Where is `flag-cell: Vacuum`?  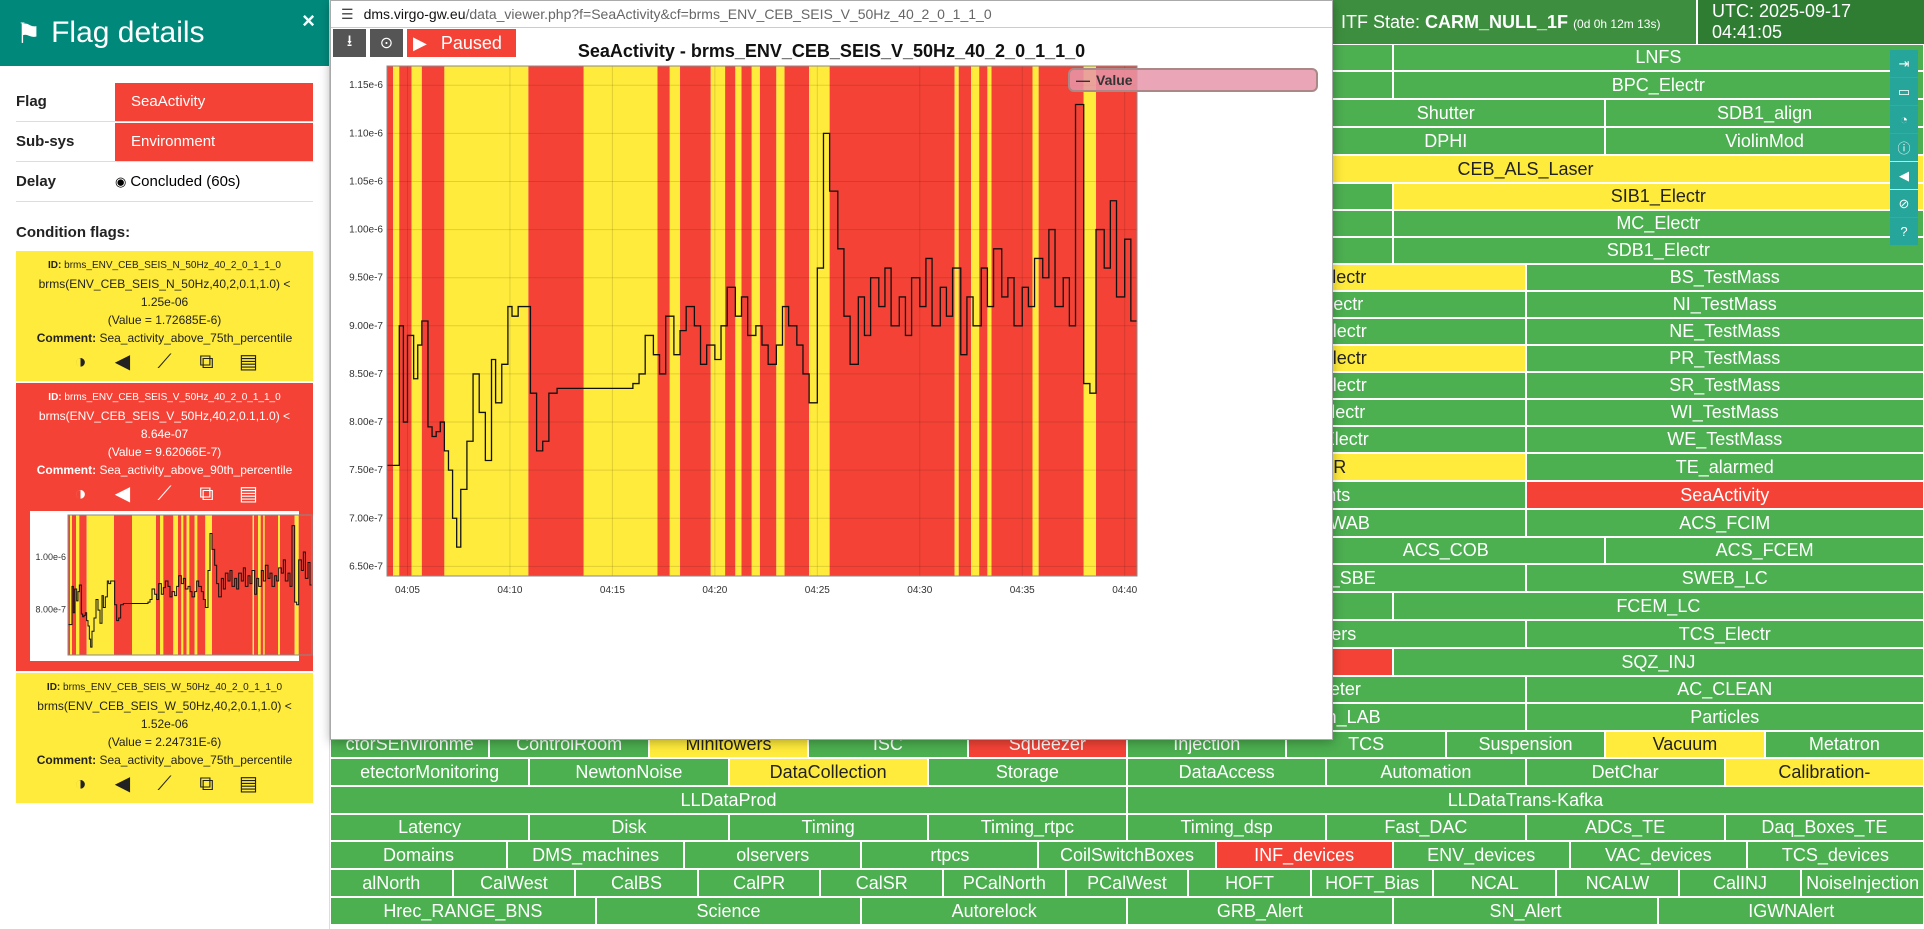 flag-cell: Vacuum is located at coordinates (1685, 744).